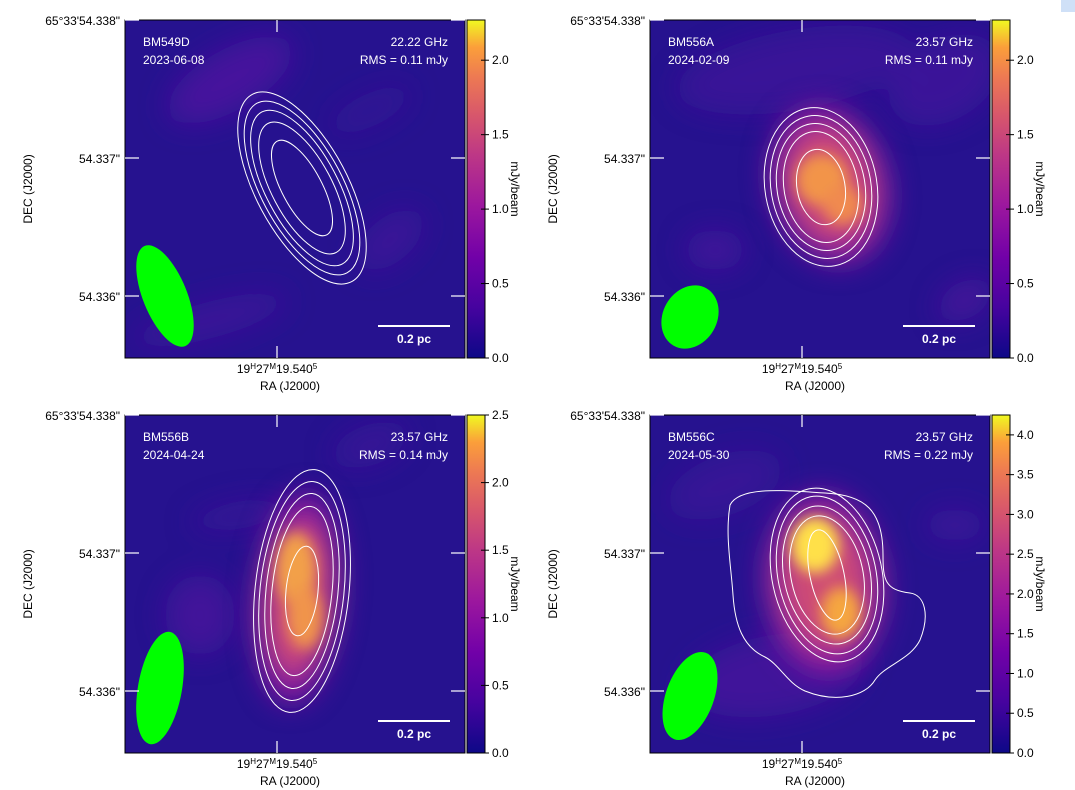 The width and height of the screenshot is (1075, 790). Describe the element at coordinates (500, 415) in the screenshot. I see `colorbar-tick-label: 2.5` at that location.